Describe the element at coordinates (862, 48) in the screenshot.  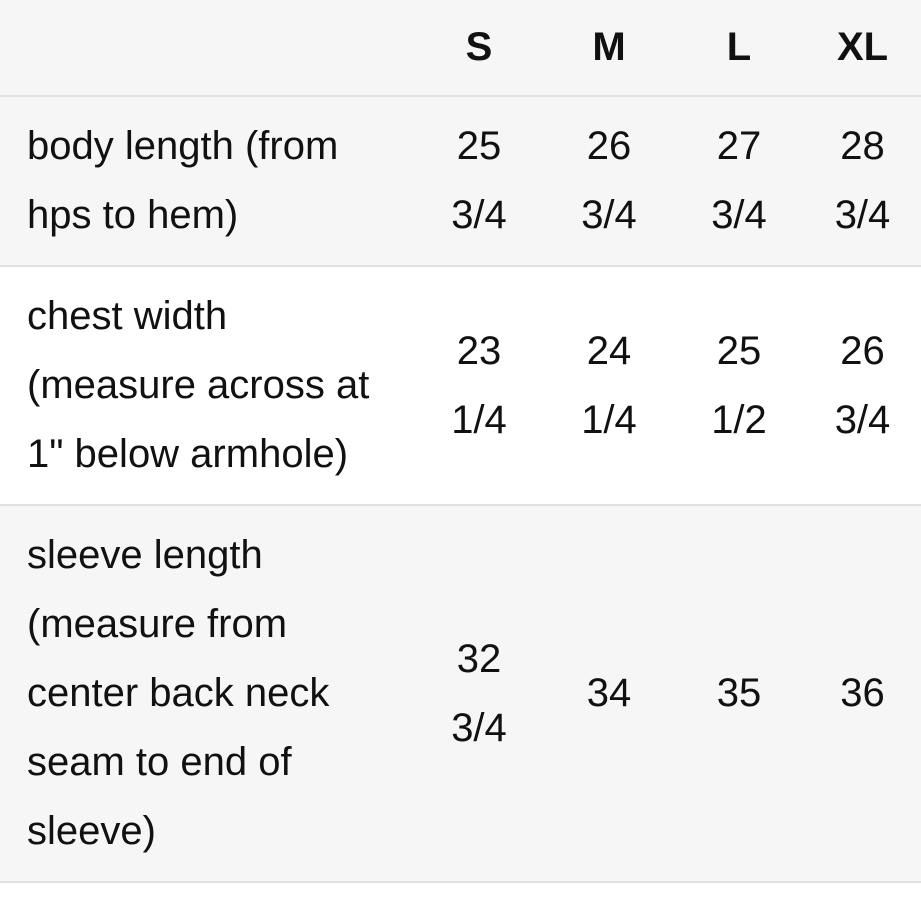
I see `header-cell-size-xl: XL` at that location.